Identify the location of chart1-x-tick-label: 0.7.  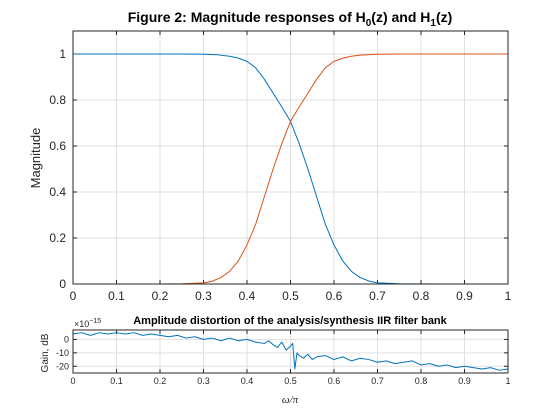
(377, 296).